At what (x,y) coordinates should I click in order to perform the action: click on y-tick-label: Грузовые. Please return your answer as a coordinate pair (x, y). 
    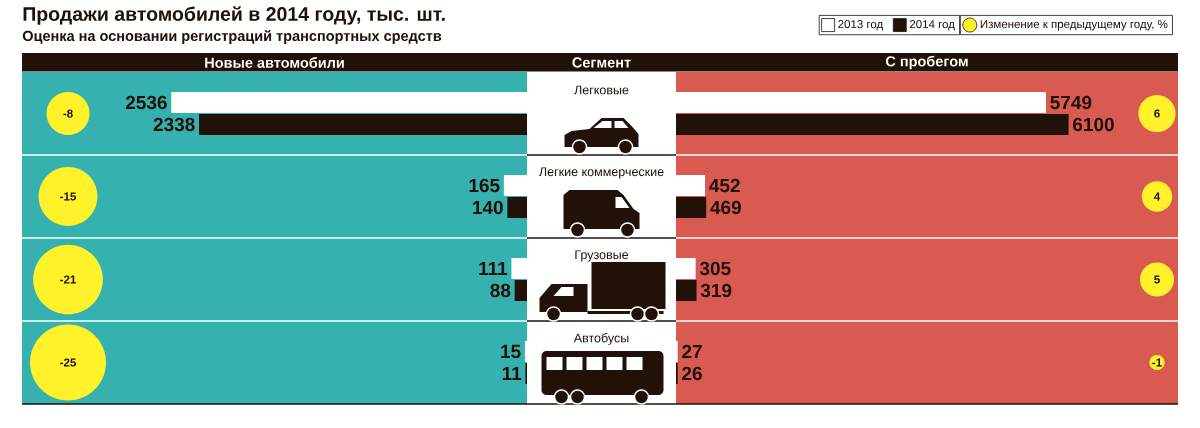
    Looking at the image, I should click on (602, 256).